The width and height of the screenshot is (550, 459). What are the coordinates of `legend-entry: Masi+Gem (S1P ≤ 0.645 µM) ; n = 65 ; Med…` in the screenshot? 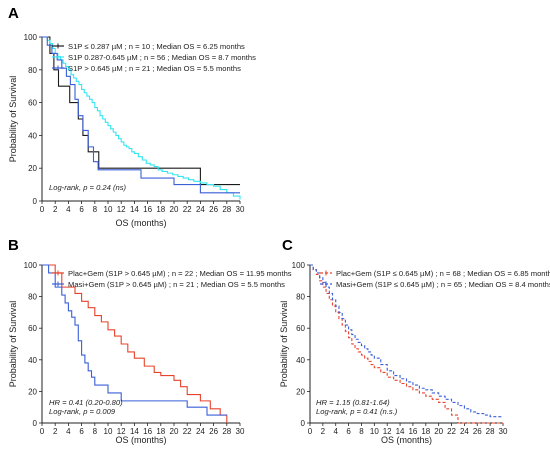 It's located at (443, 284).